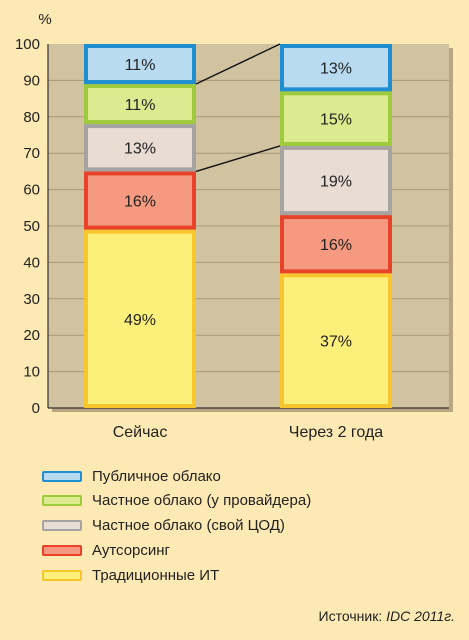  What do you see at coordinates (131, 550) in the screenshot?
I see `legend-label: Аутсорсинг` at bounding box center [131, 550].